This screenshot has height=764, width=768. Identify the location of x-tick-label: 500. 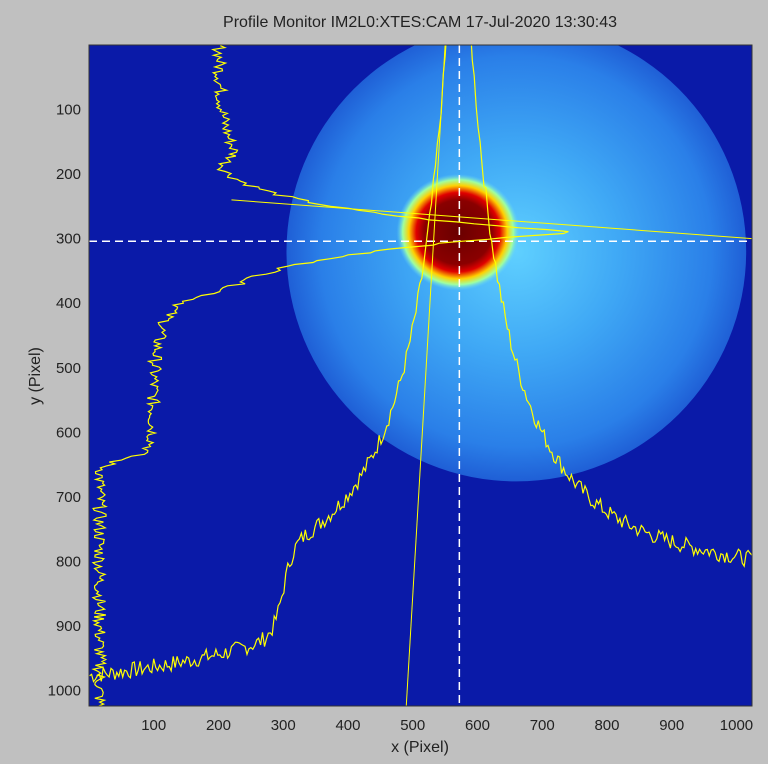
(412, 725).